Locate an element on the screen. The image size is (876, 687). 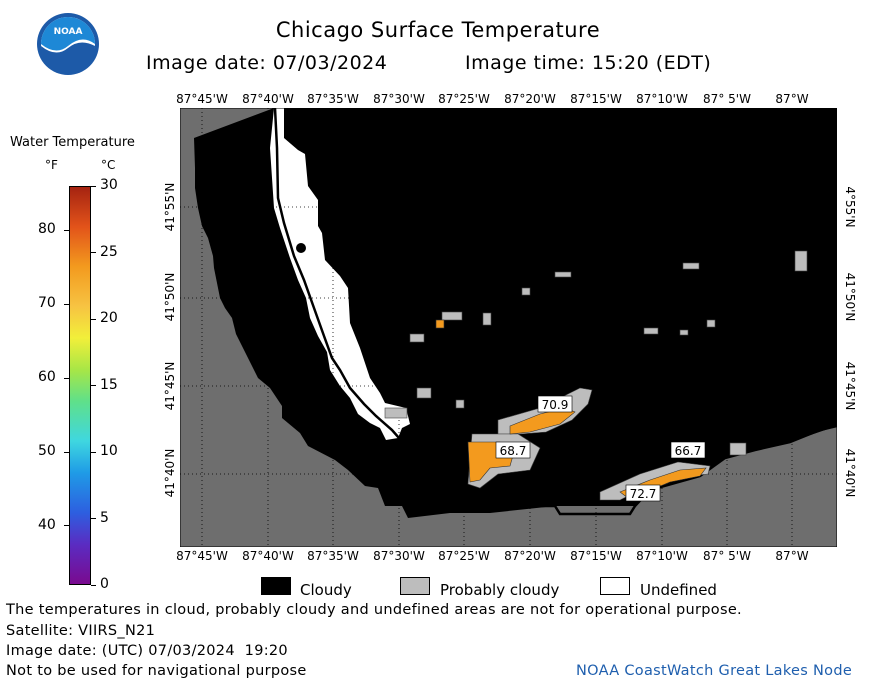
c-tick-label: 25 is located at coordinates (109, 251).